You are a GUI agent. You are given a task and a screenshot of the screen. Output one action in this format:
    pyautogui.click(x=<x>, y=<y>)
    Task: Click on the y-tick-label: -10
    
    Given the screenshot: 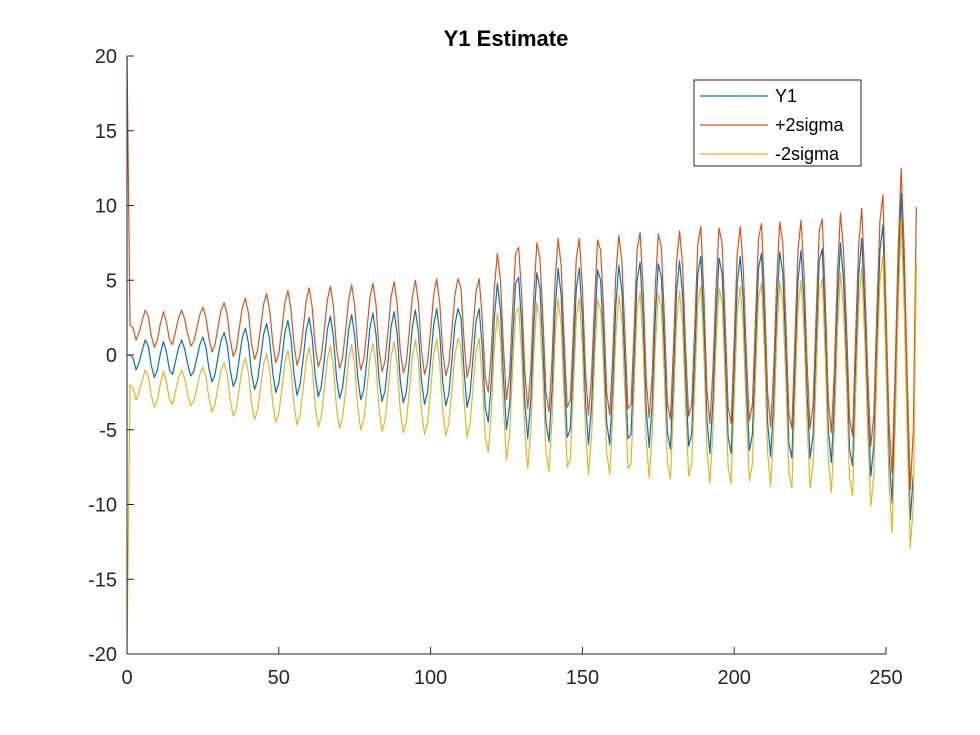 What is the action you would take?
    pyautogui.click(x=102, y=506)
    